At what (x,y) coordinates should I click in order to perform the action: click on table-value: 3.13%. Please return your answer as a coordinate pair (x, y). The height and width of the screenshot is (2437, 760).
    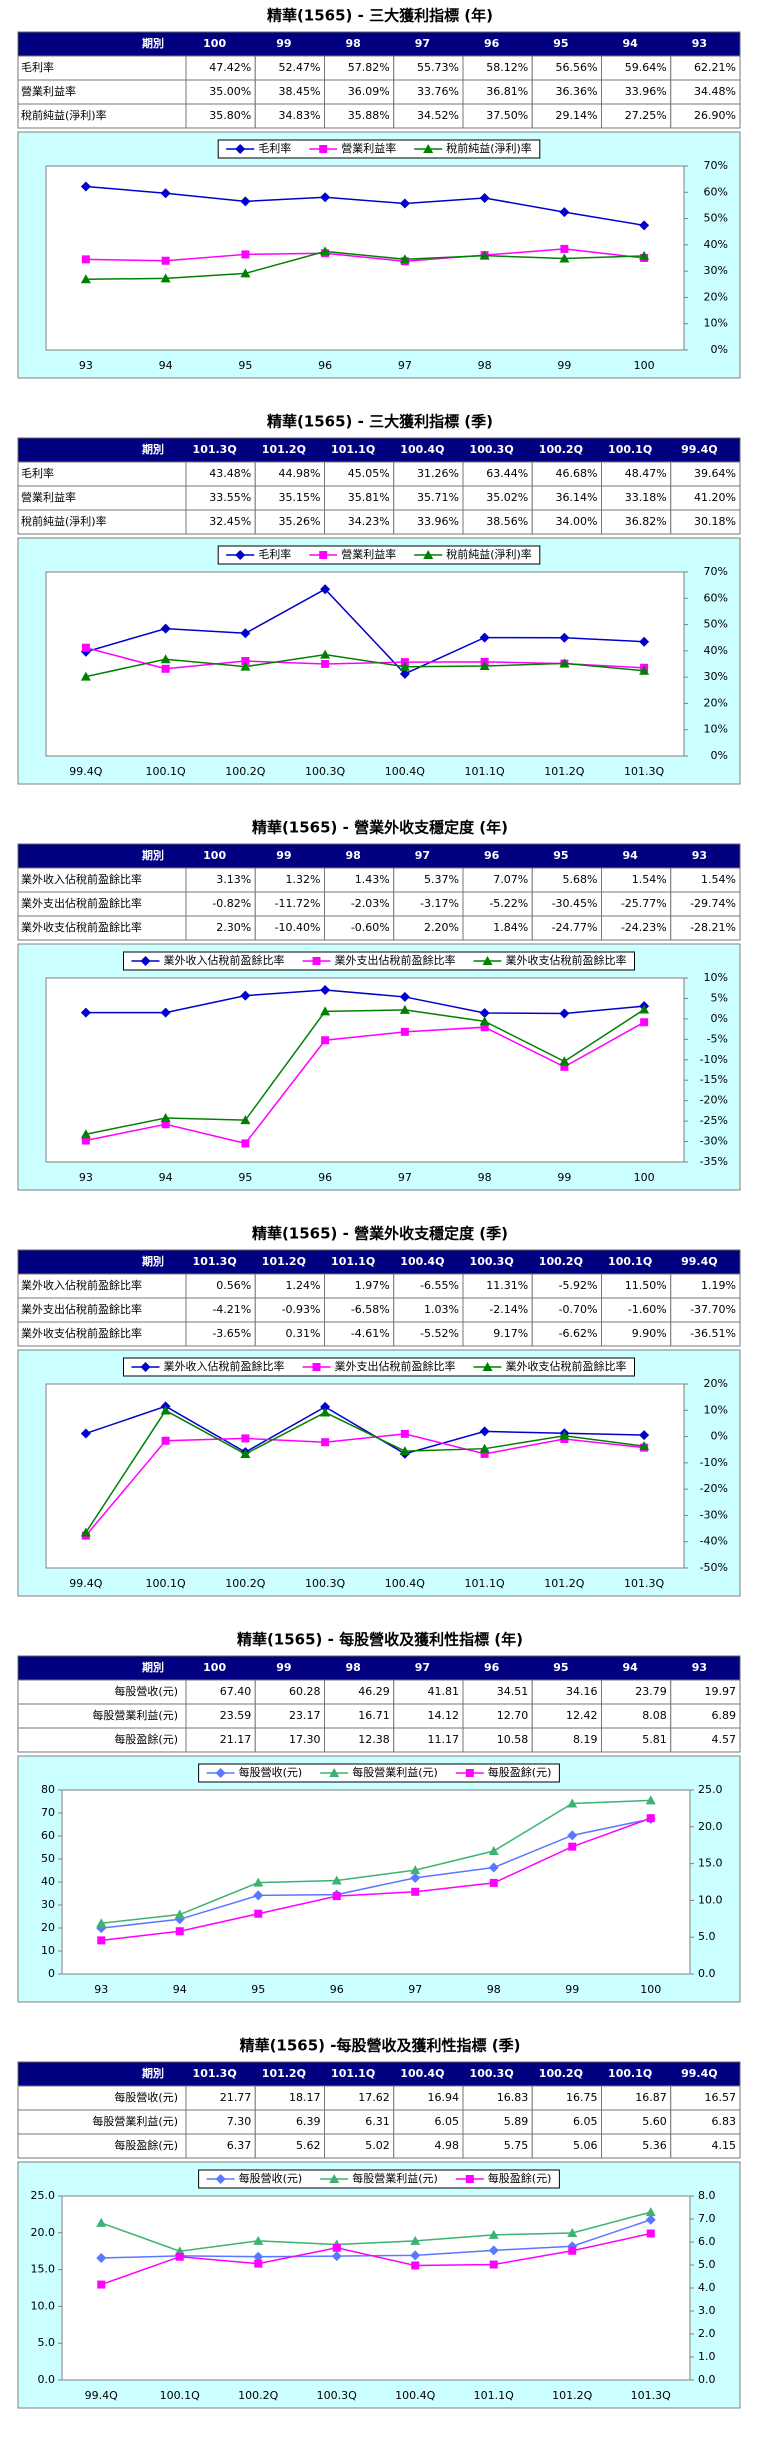
    Looking at the image, I should click on (233, 879).